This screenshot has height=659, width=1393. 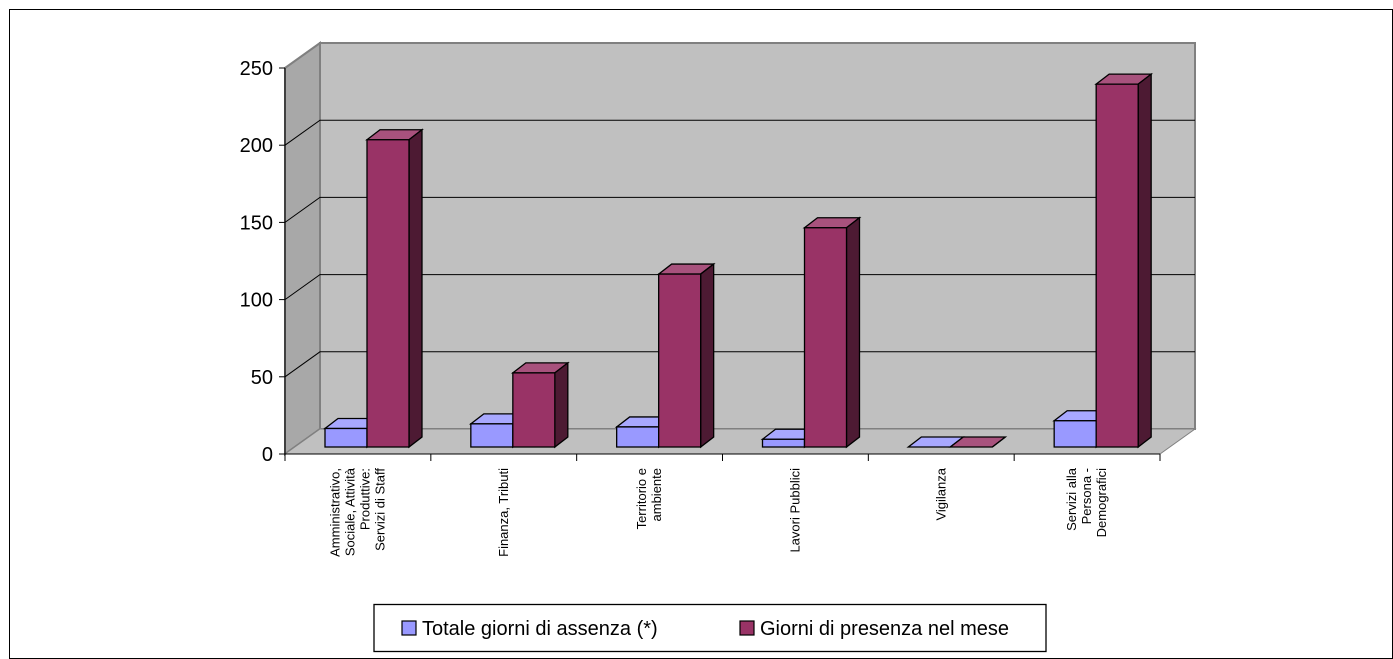 I want to click on legend-item: Giorni di presenza nel mese, so click(x=874, y=629).